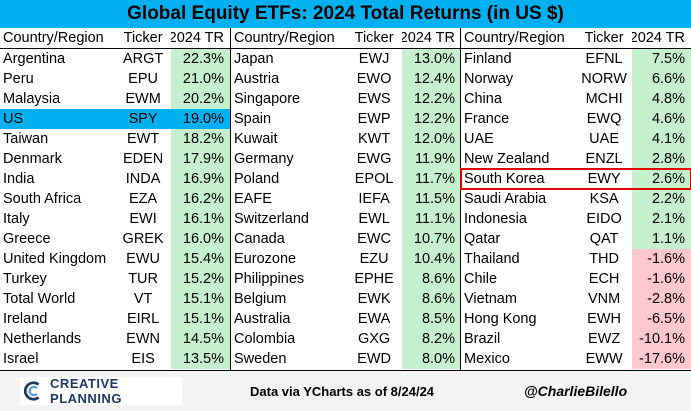 This screenshot has height=411, width=691. What do you see at coordinates (575, 179) in the screenshot?
I see `table-row: South Korea EWY 2.6%` at bounding box center [575, 179].